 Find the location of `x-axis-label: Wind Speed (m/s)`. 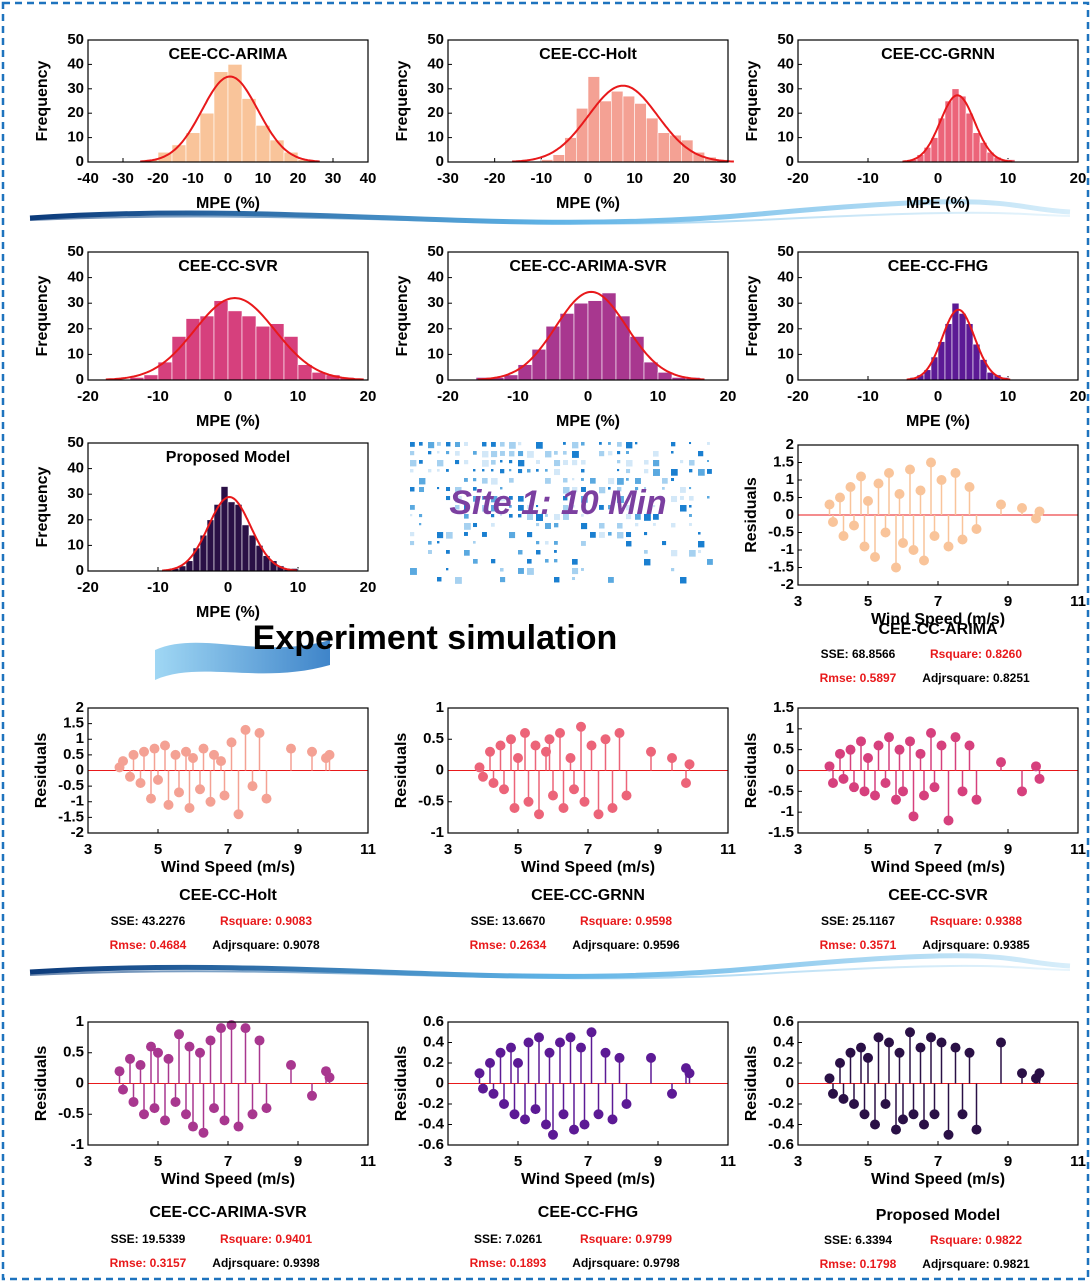

x-axis-label: Wind Speed (m/s) is located at coordinates (228, 867).